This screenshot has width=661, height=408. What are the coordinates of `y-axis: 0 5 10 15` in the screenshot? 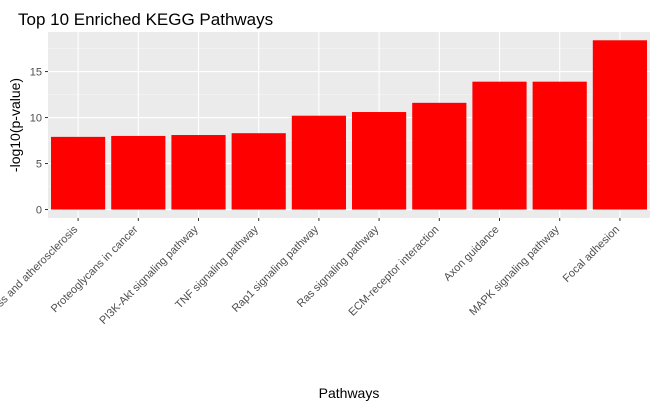 It's located at (39, 142).